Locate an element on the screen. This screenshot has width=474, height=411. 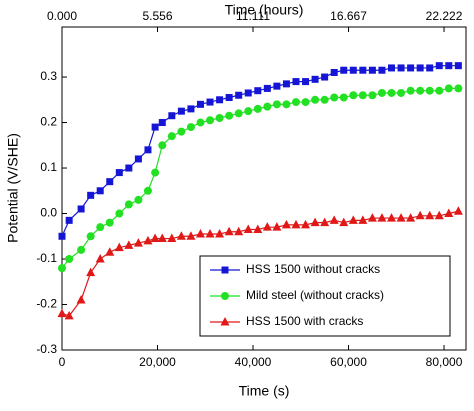
x-tick-label: 20,000 is located at coordinates (157, 362).